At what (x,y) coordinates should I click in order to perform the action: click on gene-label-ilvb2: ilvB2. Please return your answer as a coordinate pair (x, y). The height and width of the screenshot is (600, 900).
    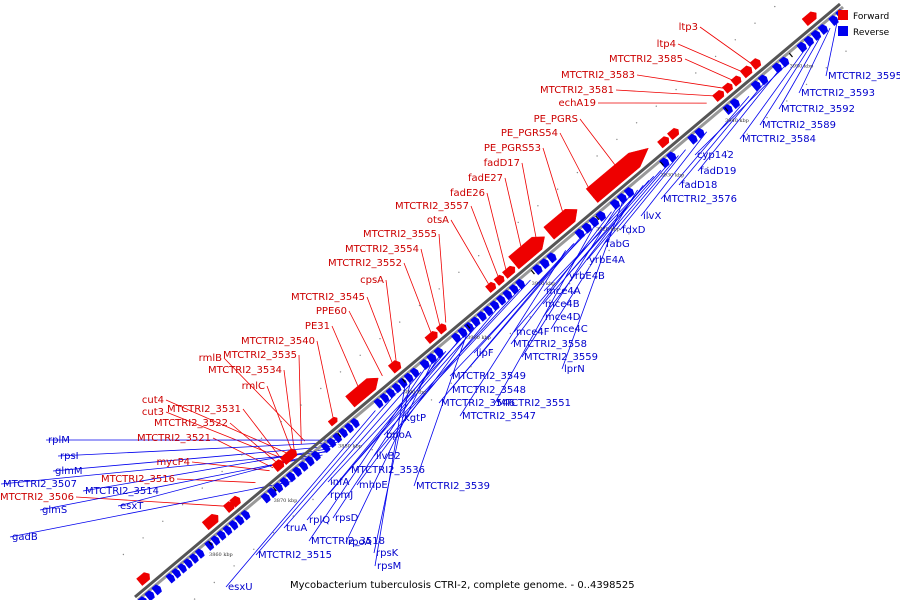
    Looking at the image, I should click on (388, 456).